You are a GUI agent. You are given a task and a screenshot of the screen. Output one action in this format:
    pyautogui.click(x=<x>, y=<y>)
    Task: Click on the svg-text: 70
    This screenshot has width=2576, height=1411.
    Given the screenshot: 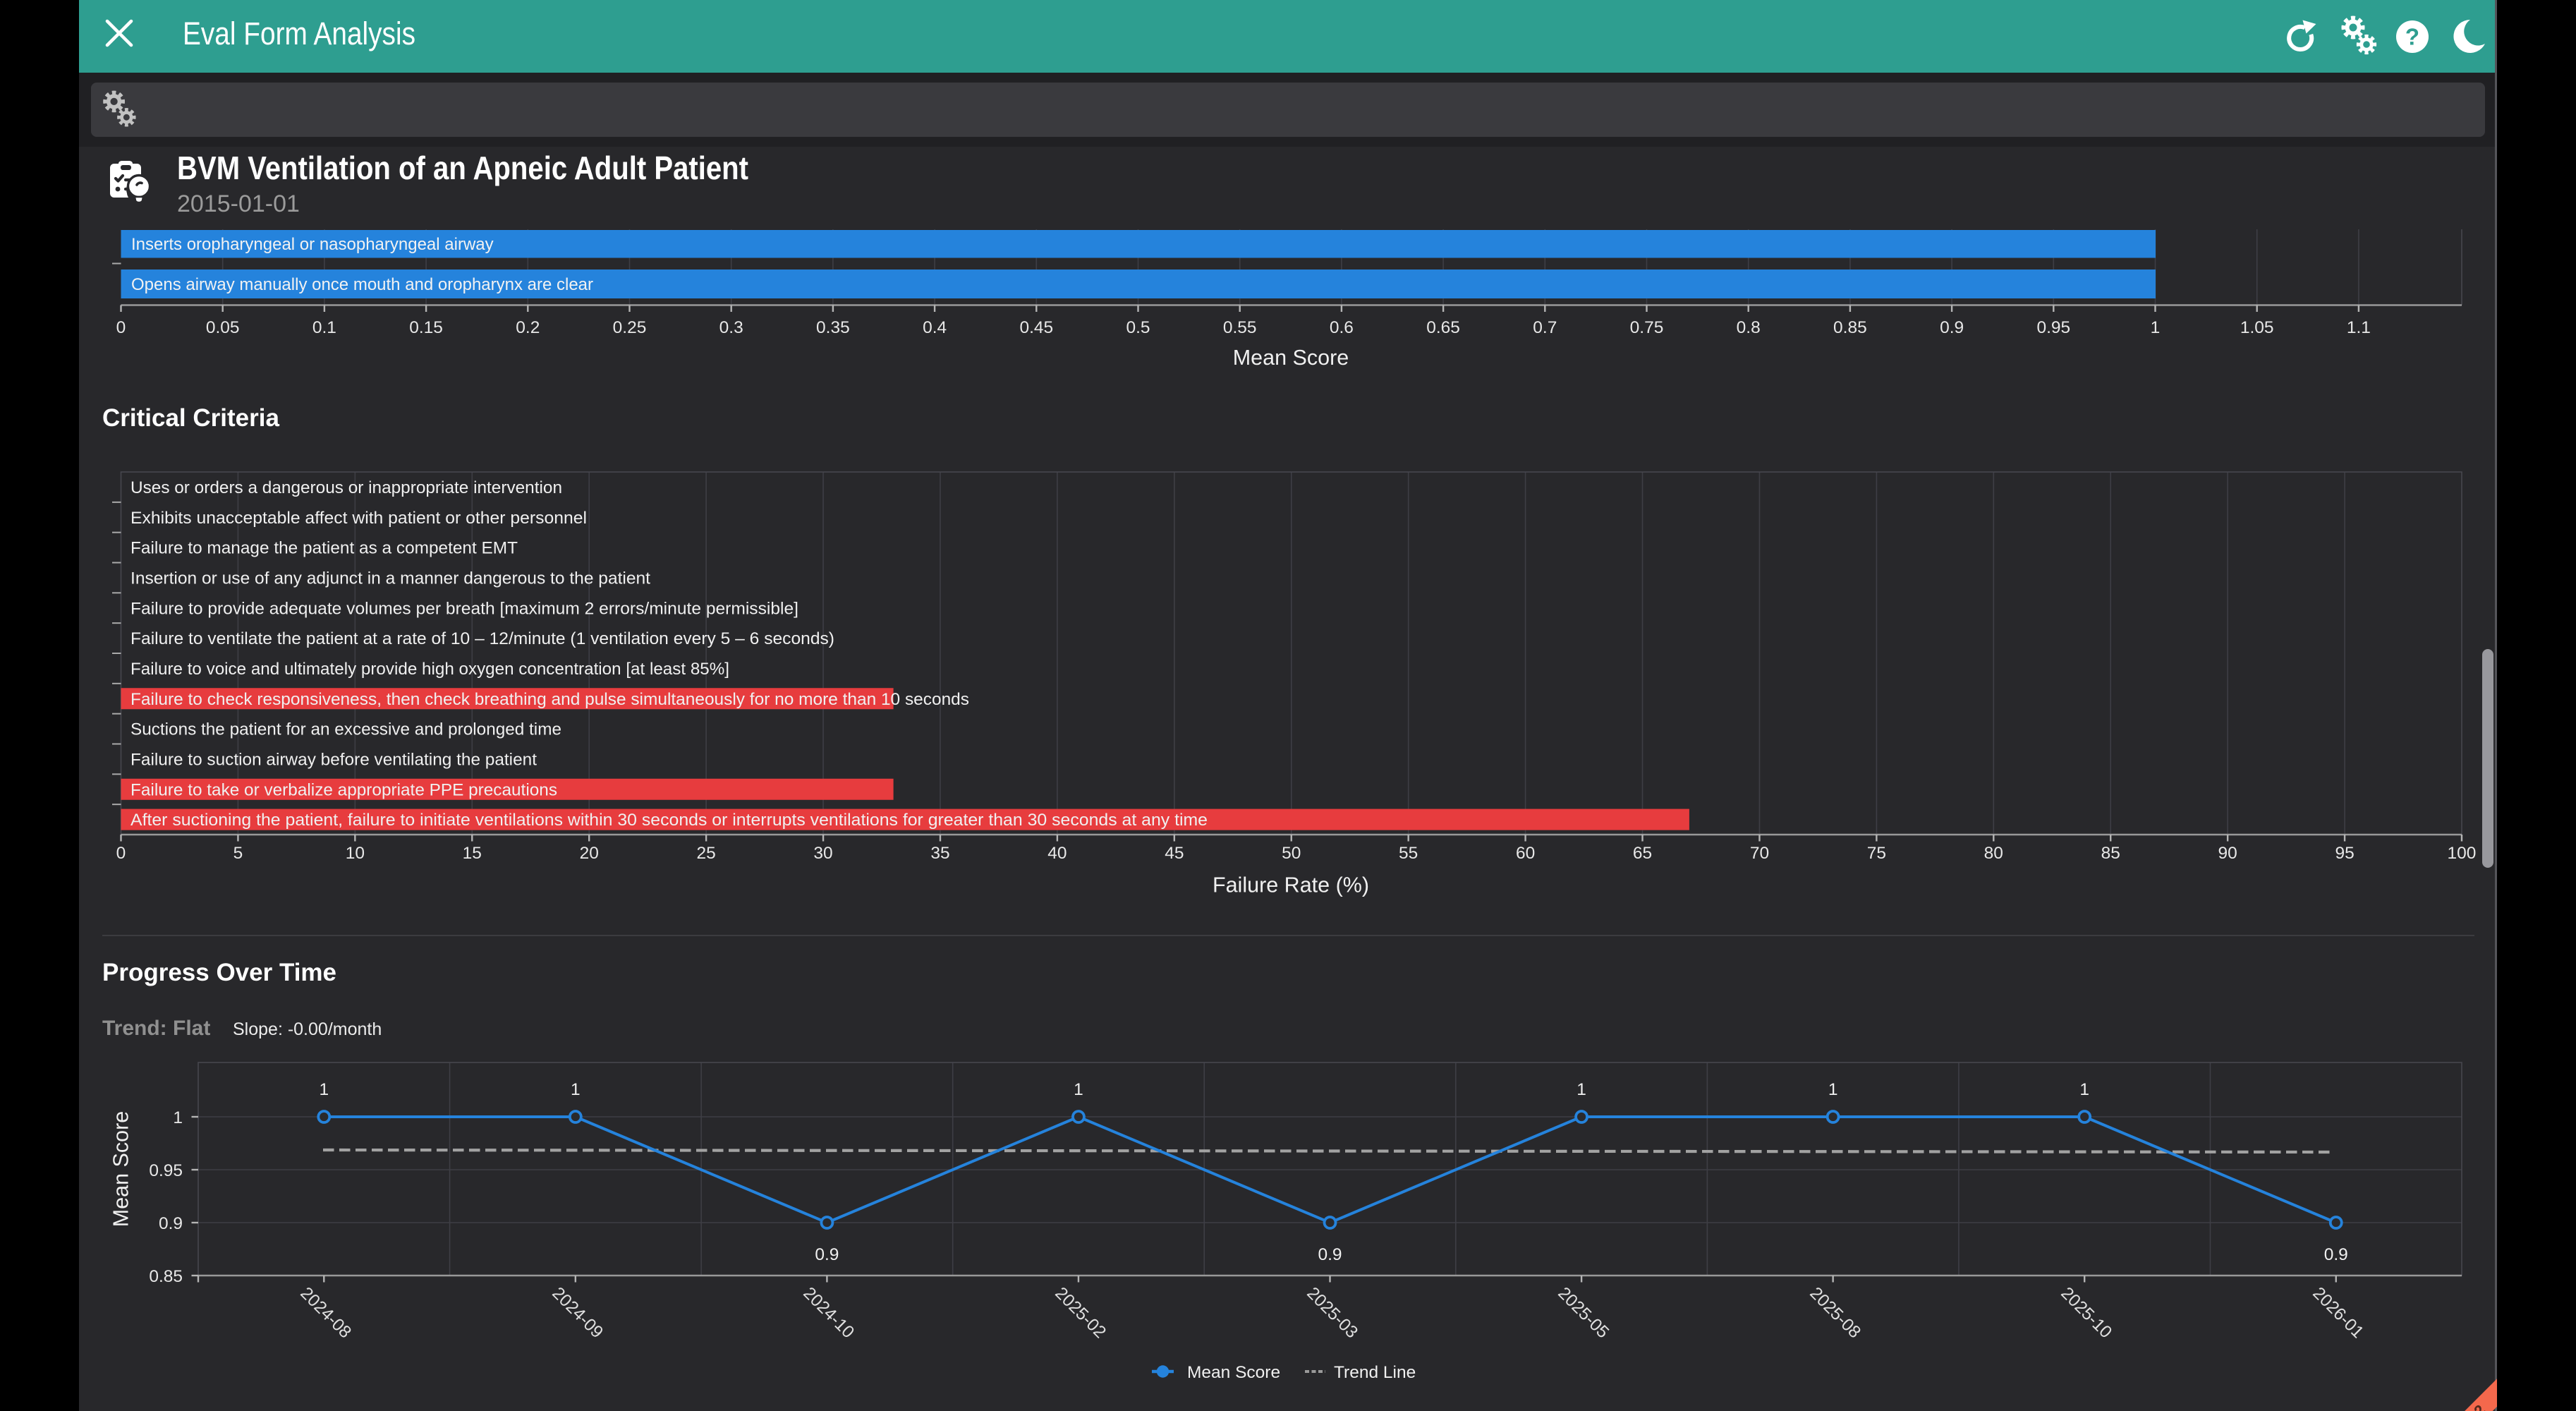 What is the action you would take?
    pyautogui.click(x=1759, y=853)
    